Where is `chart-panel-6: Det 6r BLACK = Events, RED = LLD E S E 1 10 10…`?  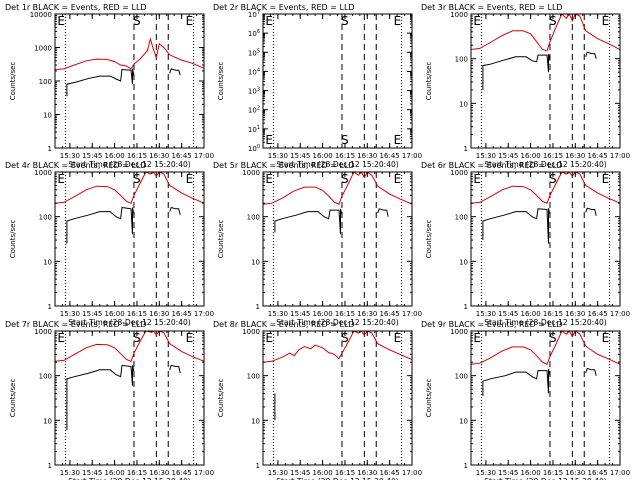 chart-panel-6: Det 6r BLACK = Events, RED = LLD E S E 1 10 10… is located at coordinates (525, 244).